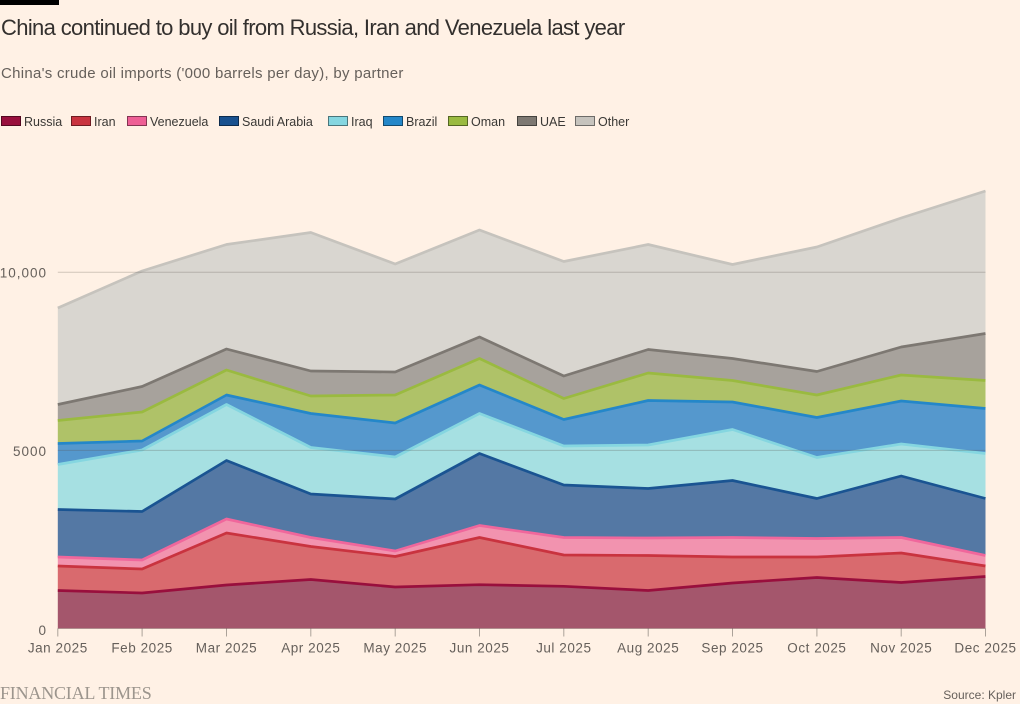  I want to click on svg-text: Aug 2025, so click(648, 648).